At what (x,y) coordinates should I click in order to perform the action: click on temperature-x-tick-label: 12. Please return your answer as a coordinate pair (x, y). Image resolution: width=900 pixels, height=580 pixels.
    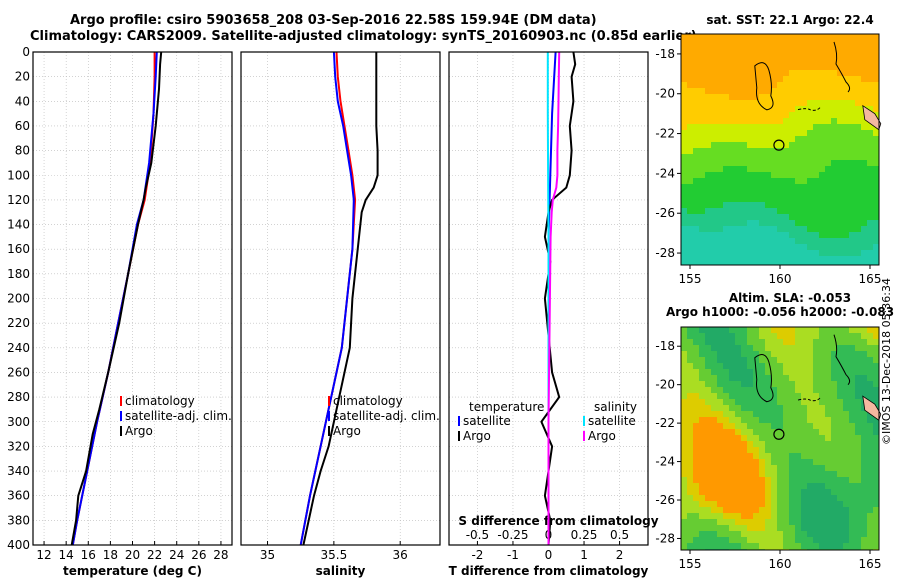
    Looking at the image, I should click on (43, 555).